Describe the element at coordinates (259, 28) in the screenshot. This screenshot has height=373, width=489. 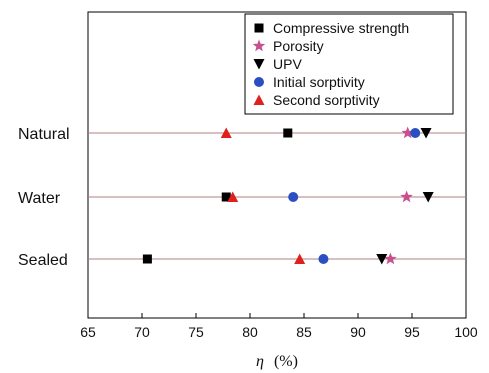
I see `legend-marker-compressive-strength` at that location.